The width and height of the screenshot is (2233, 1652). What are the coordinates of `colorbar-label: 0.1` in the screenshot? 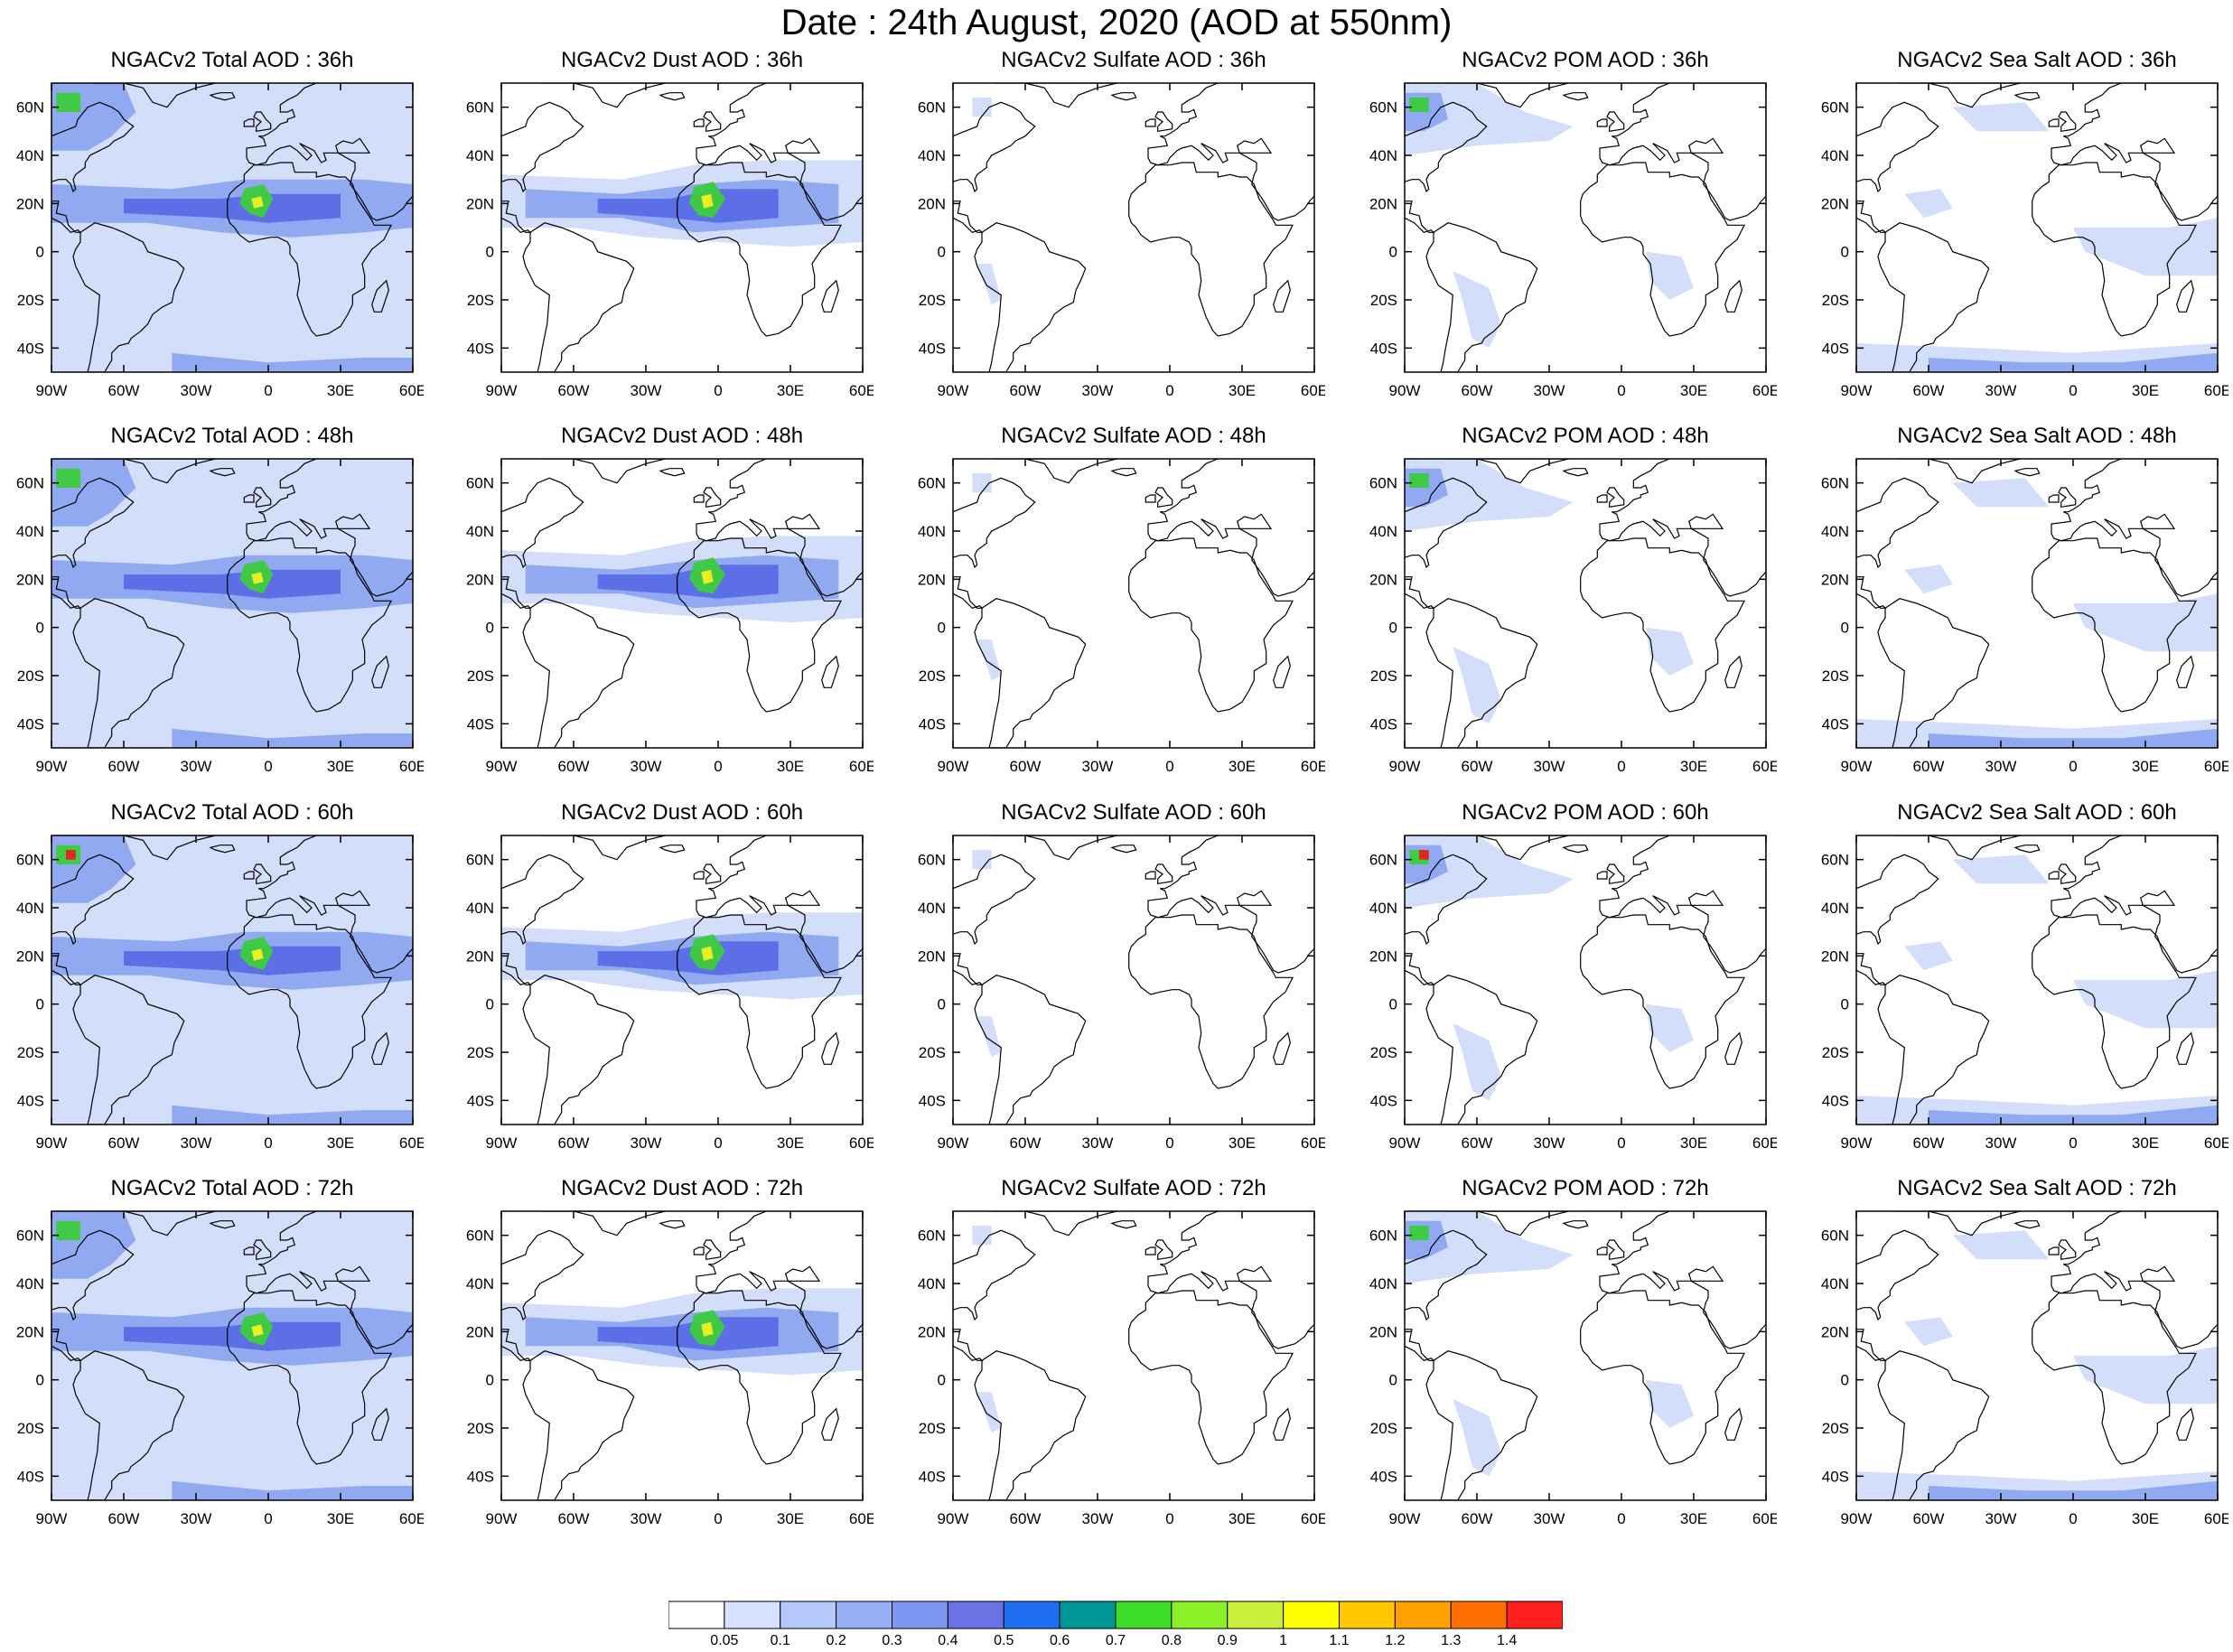 It's located at (780, 1641).